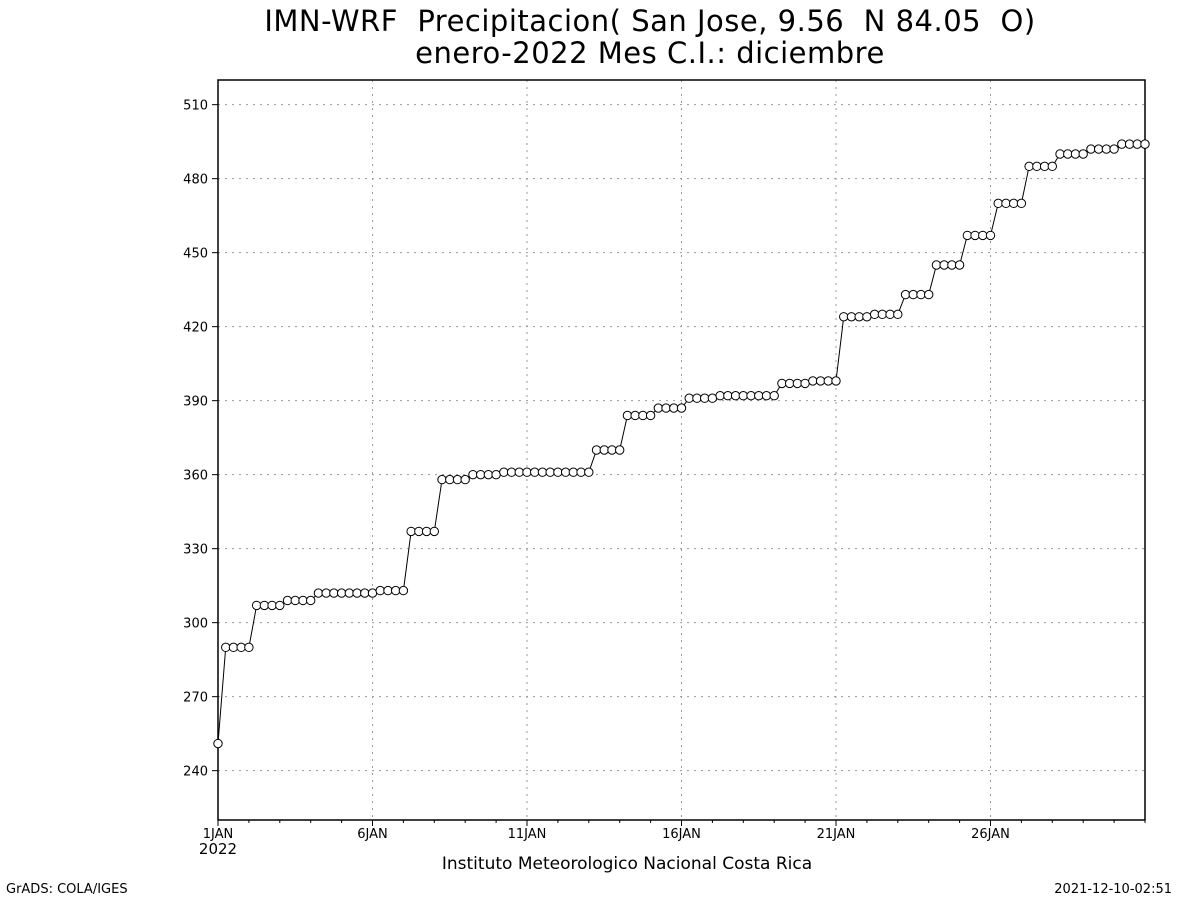 The height and width of the screenshot is (900, 1200). What do you see at coordinates (218, 834) in the screenshot?
I see `x-tick-label: 1JAN` at bounding box center [218, 834].